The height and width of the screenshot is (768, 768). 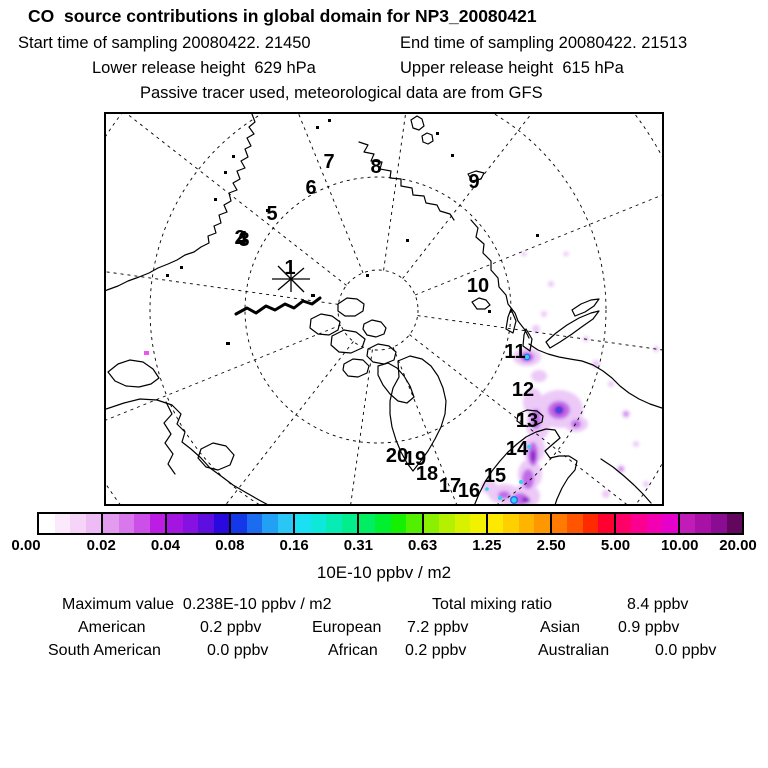 I want to click on stat-text: 8.4 ppbv, so click(x=658, y=604).